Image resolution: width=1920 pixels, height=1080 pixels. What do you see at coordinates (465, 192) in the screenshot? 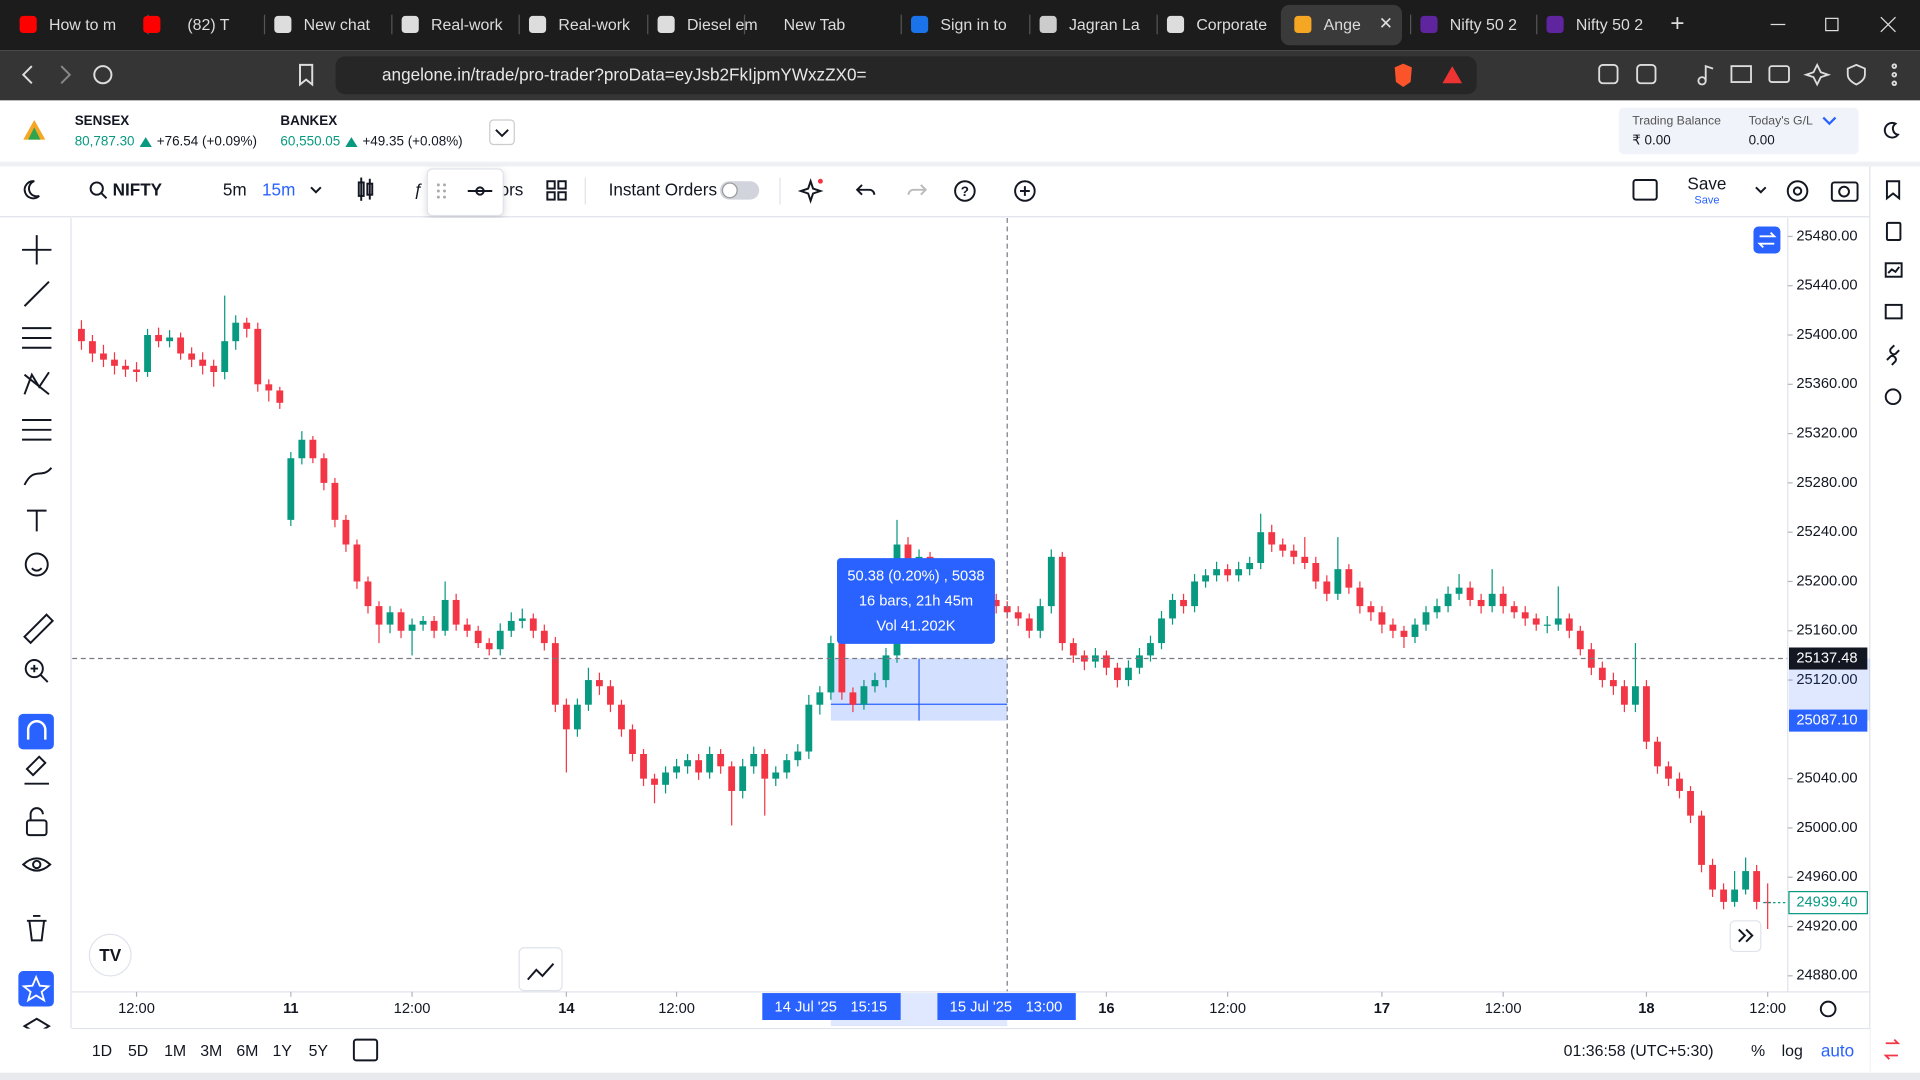
I see `floating-widget` at bounding box center [465, 192].